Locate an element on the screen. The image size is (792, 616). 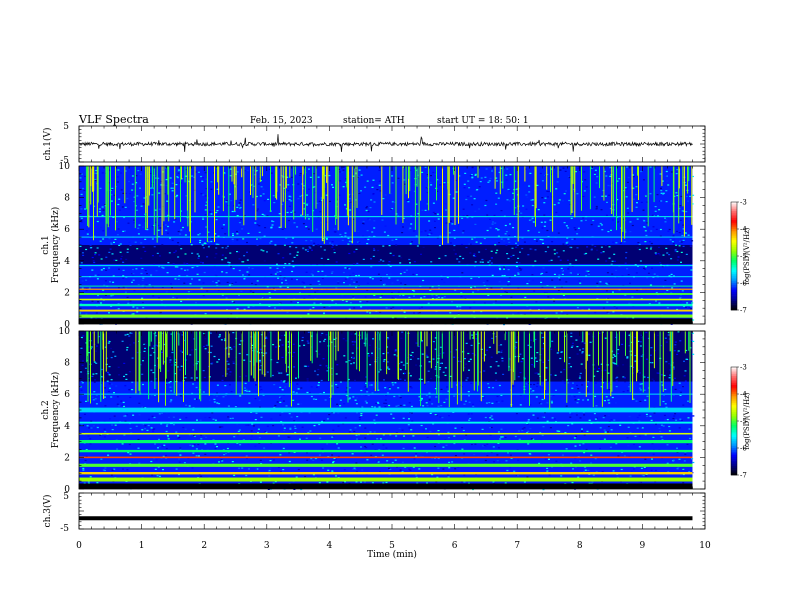
ch1-colorbar-label: log(PSD)(V²/Hz) is located at coordinates (747, 255).